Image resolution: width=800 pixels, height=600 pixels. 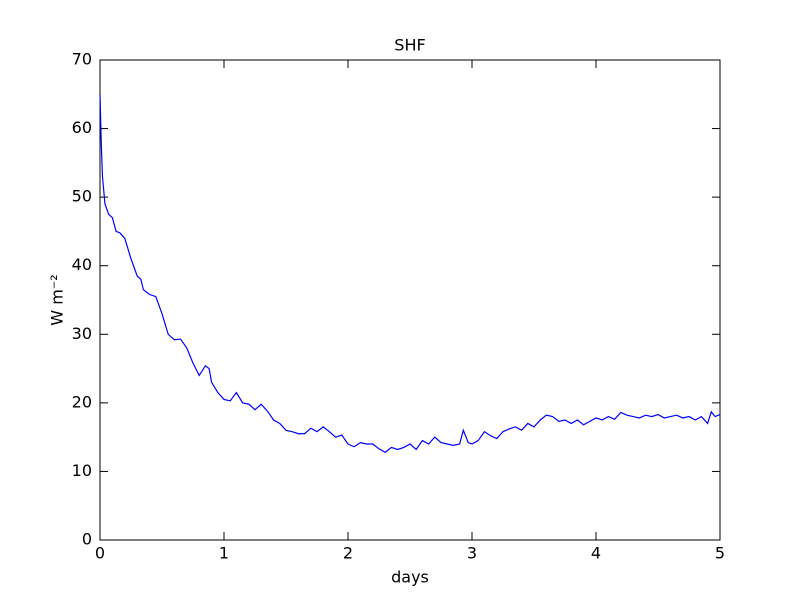 What do you see at coordinates (472, 553) in the screenshot?
I see `x-tick-label: 3` at bounding box center [472, 553].